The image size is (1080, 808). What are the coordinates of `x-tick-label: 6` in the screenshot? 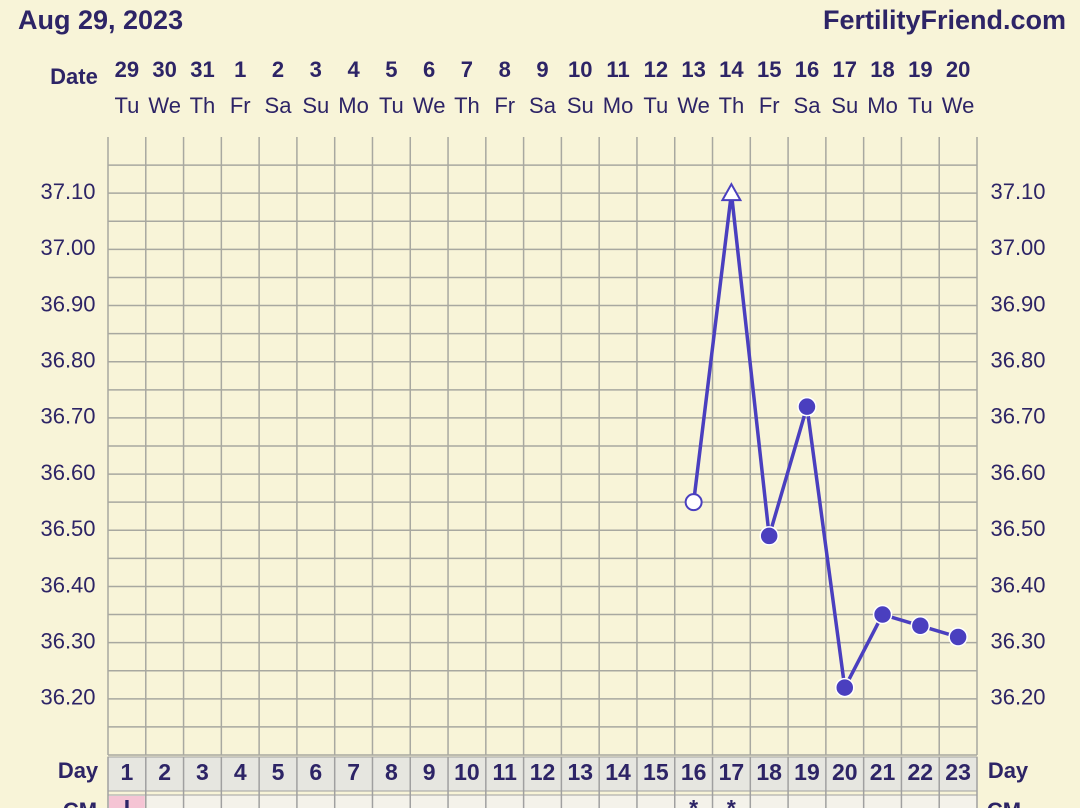 It's located at (315, 772).